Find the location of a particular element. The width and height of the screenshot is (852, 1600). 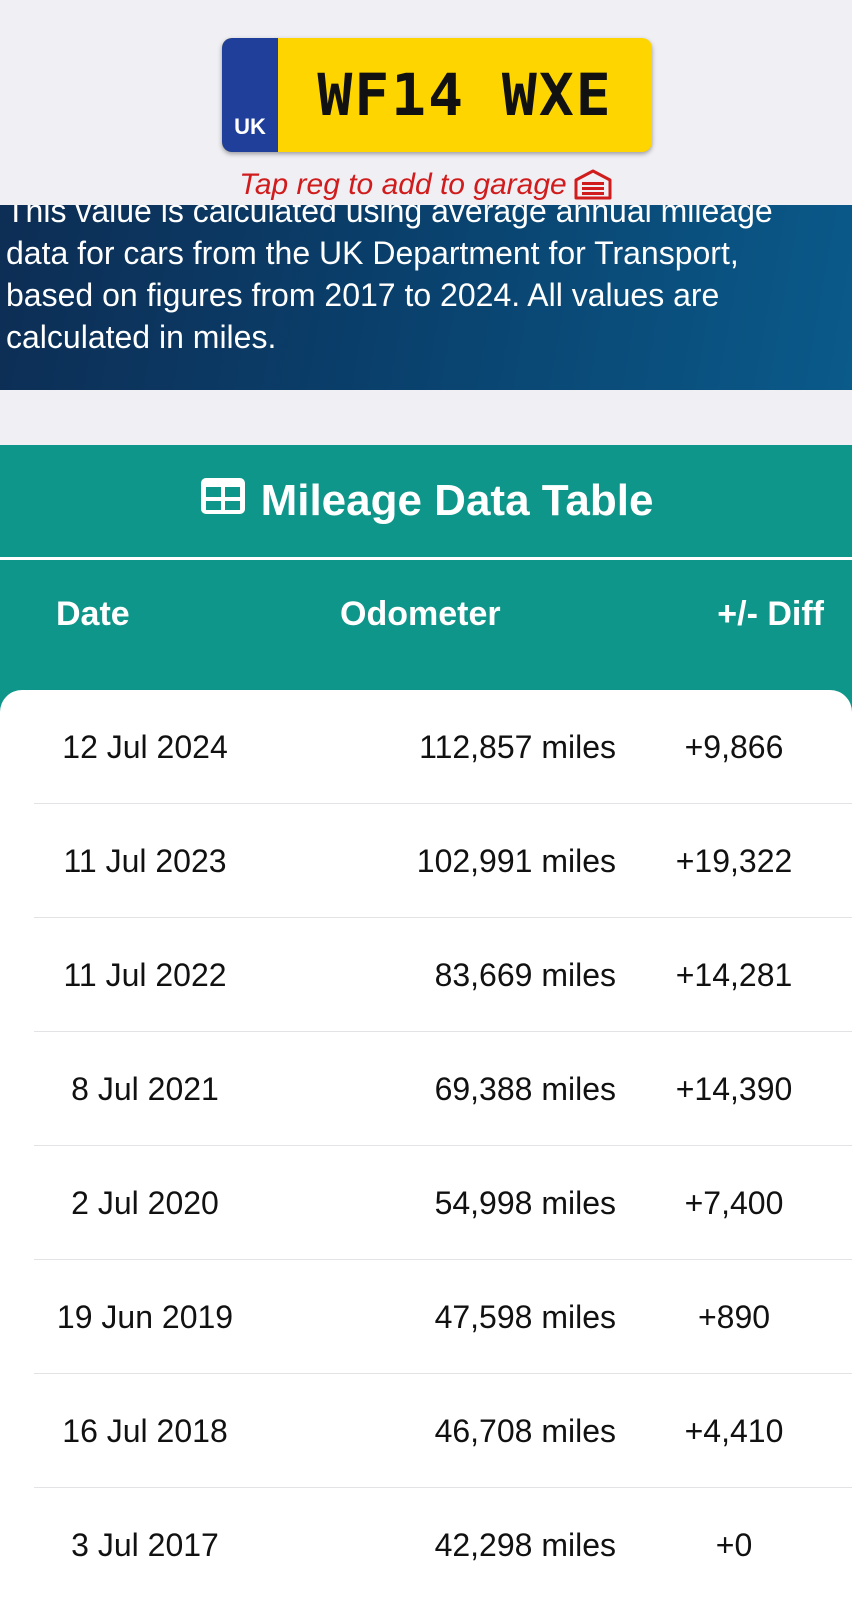

row-odometer: 102,991 miles is located at coordinates (516, 861).